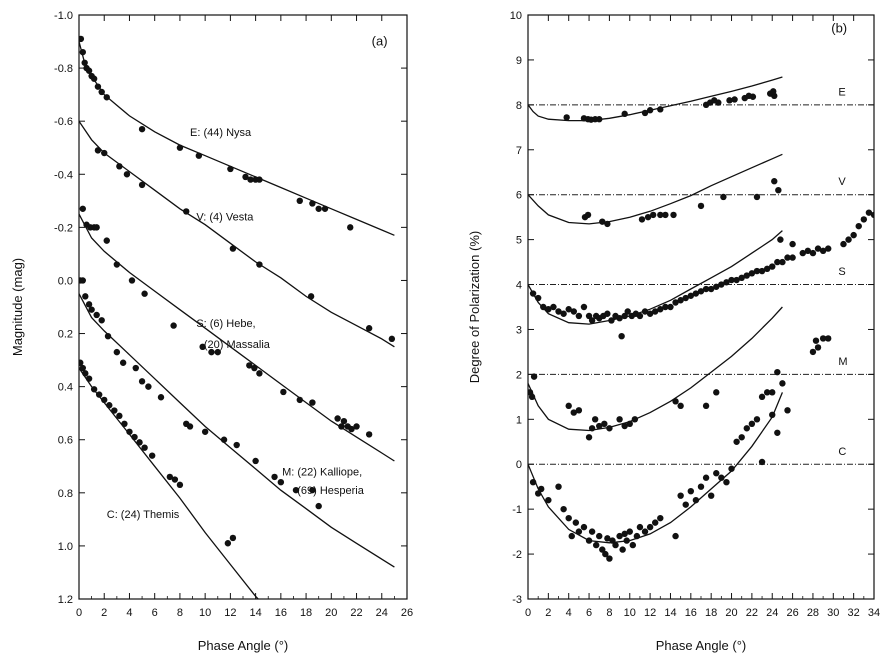  Describe the element at coordinates (519, 330) in the screenshot. I see `y-tick-label: 3` at that location.